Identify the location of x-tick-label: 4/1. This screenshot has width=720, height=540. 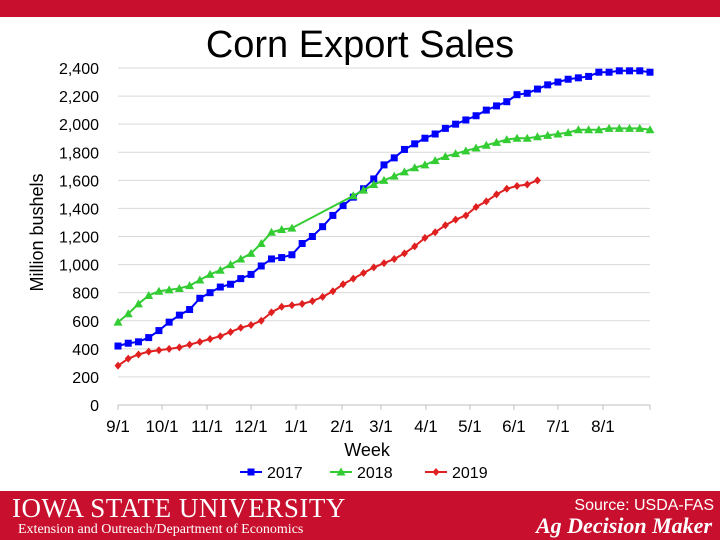
(426, 426).